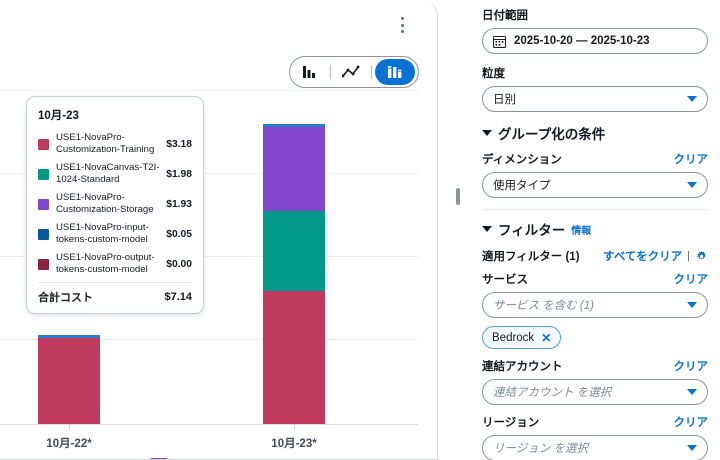 This screenshot has height=460, width=720. I want to click on date-range-input: 2025-10-20 — 2025-10-23, so click(595, 41).